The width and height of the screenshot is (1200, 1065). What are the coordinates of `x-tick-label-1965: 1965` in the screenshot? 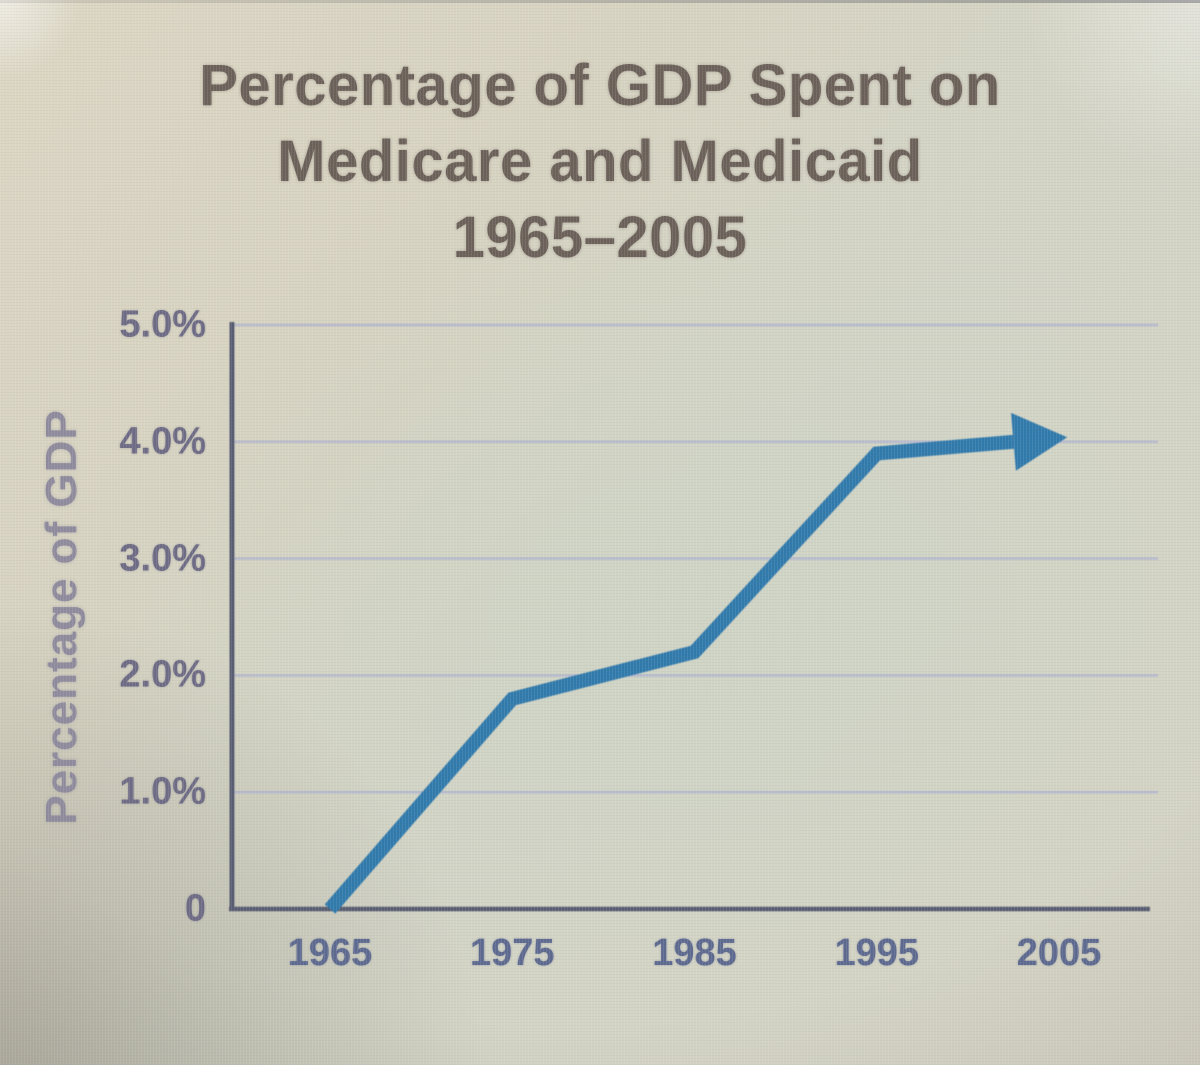 It's located at (330, 953).